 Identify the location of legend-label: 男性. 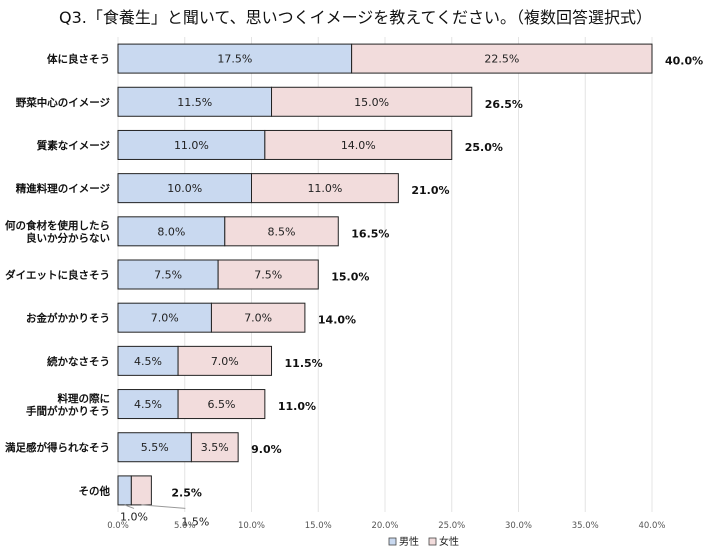
(409, 541).